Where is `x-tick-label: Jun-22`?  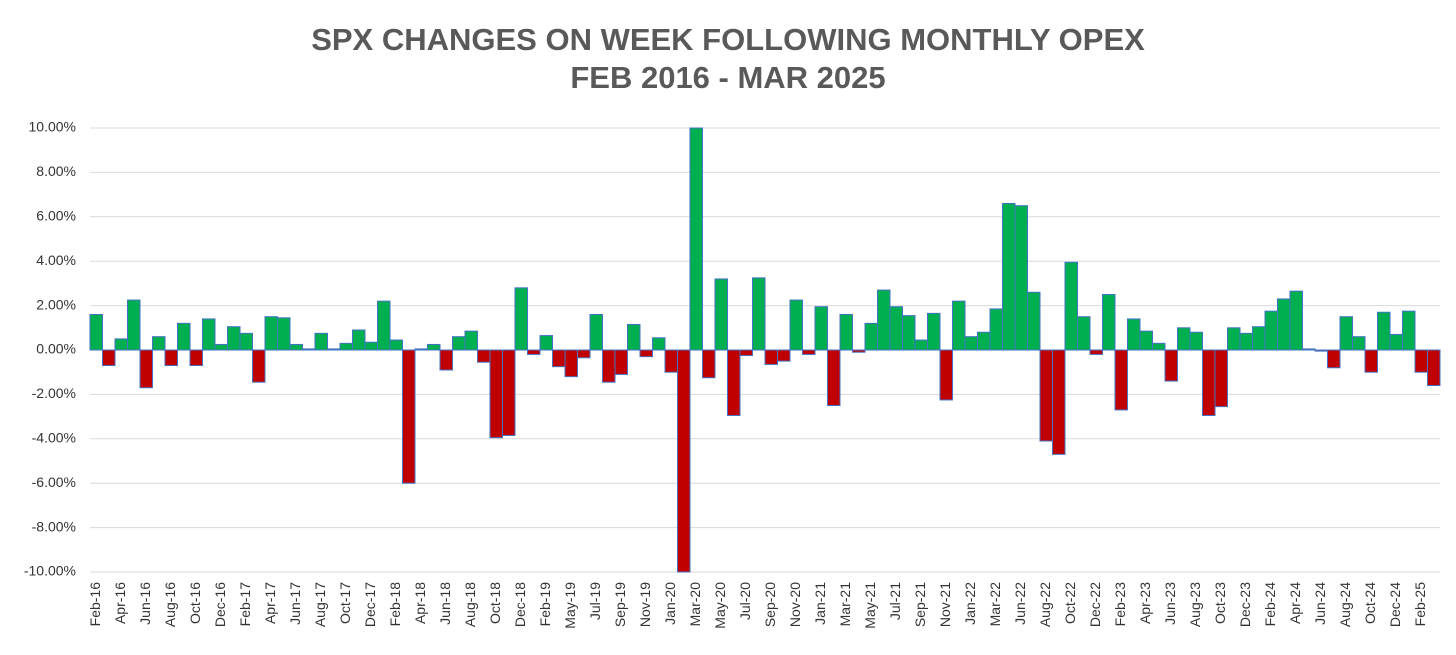
x-tick-label: Jun-22 is located at coordinates (1020, 603).